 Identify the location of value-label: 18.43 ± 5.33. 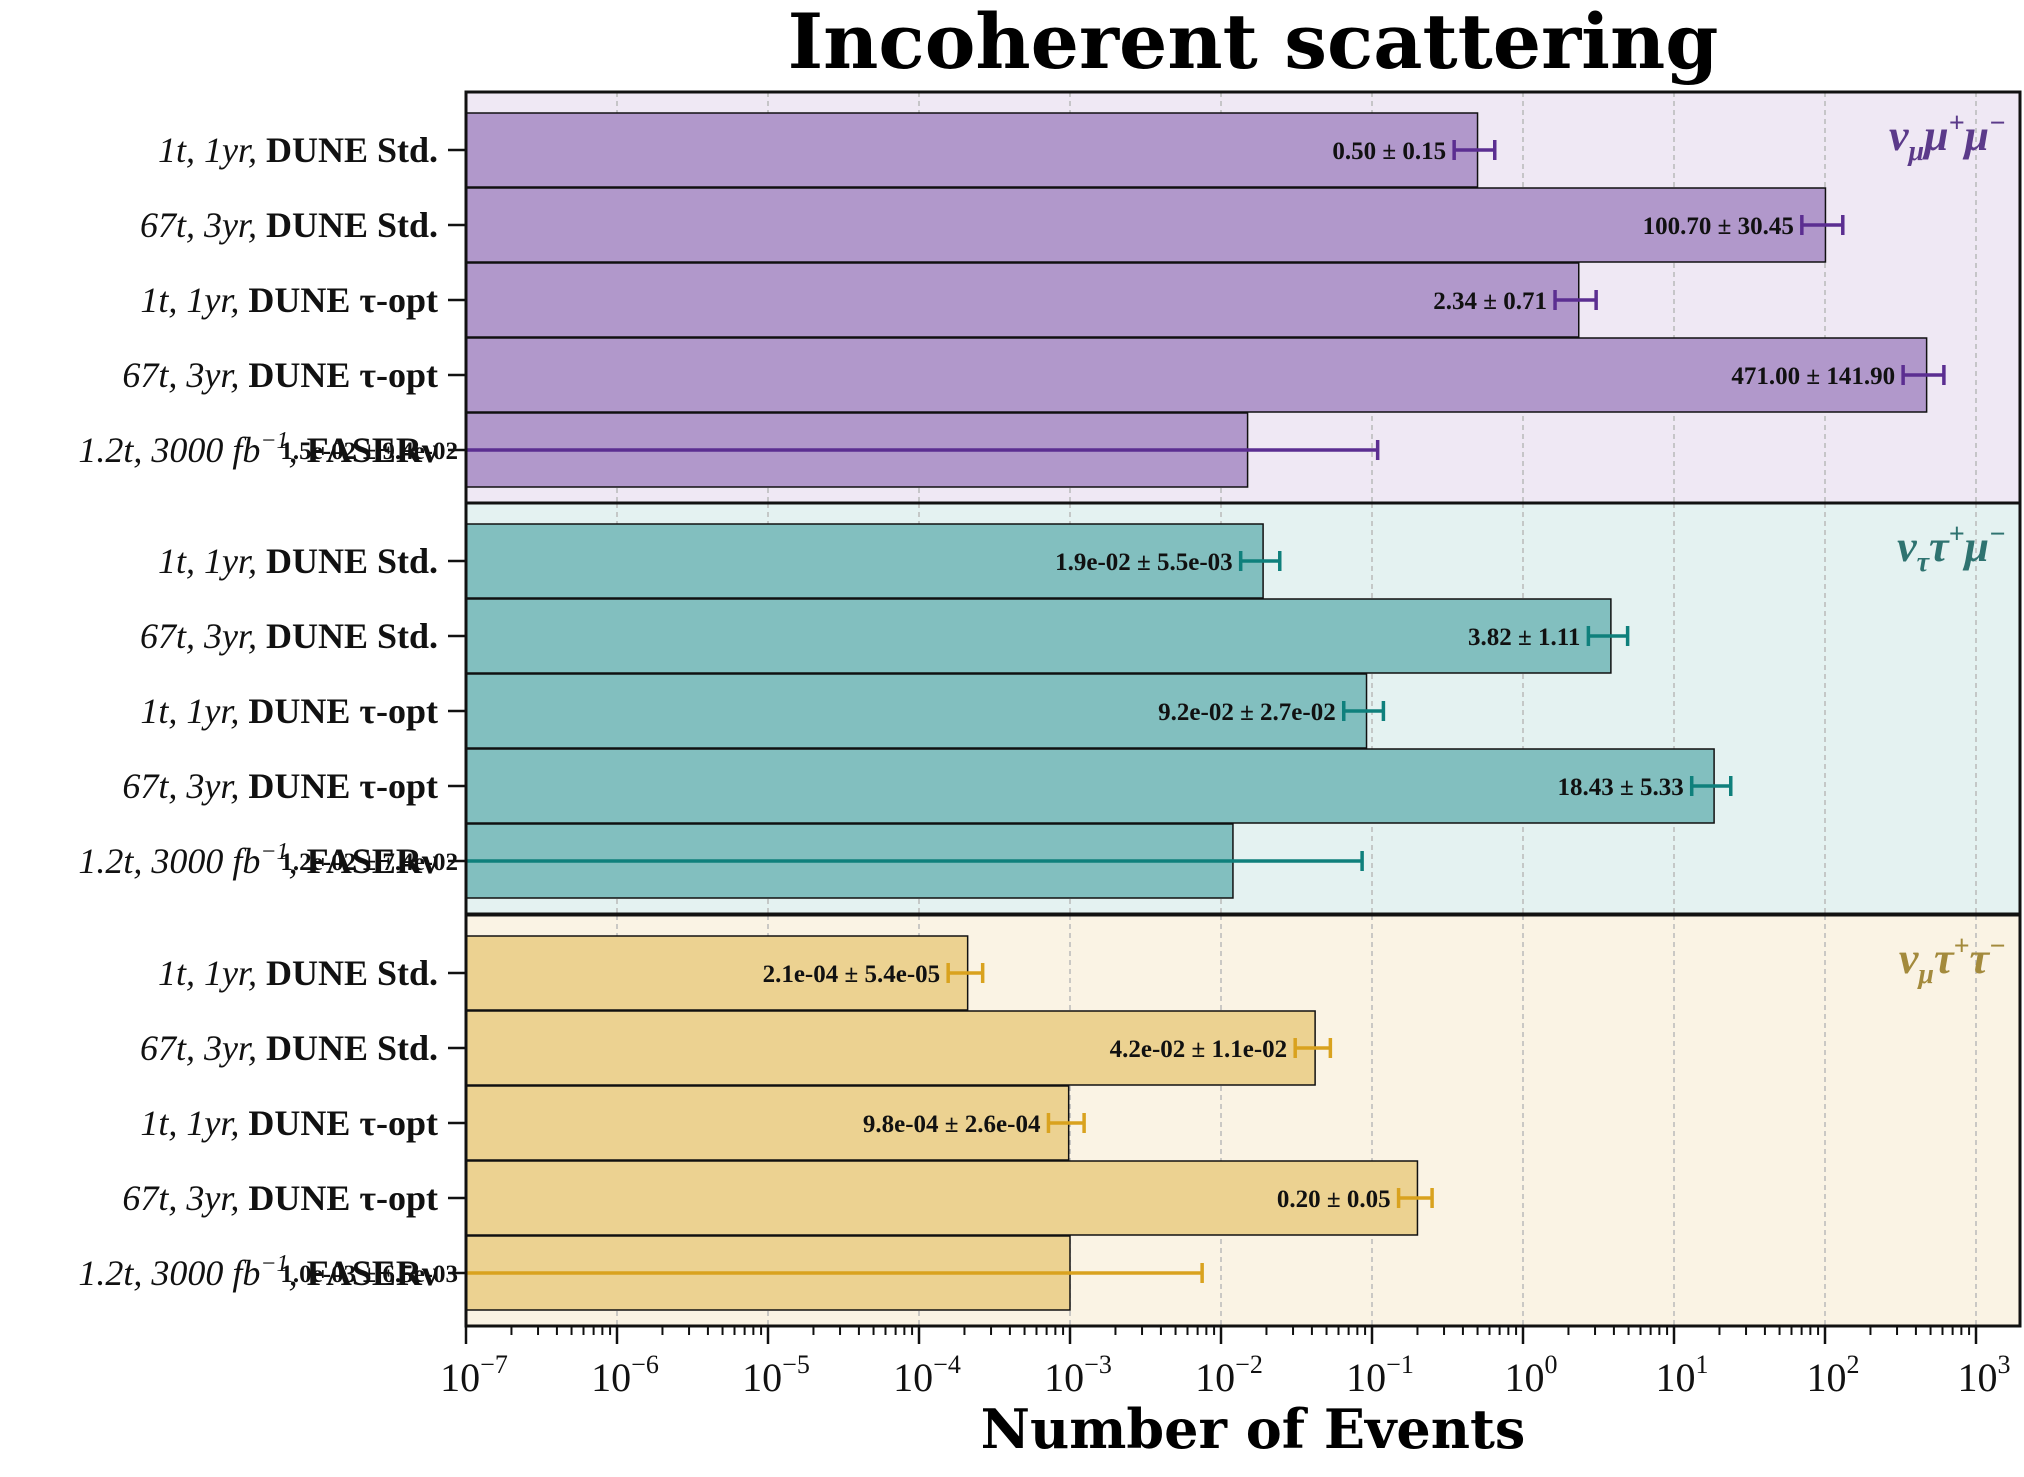
(1620, 787).